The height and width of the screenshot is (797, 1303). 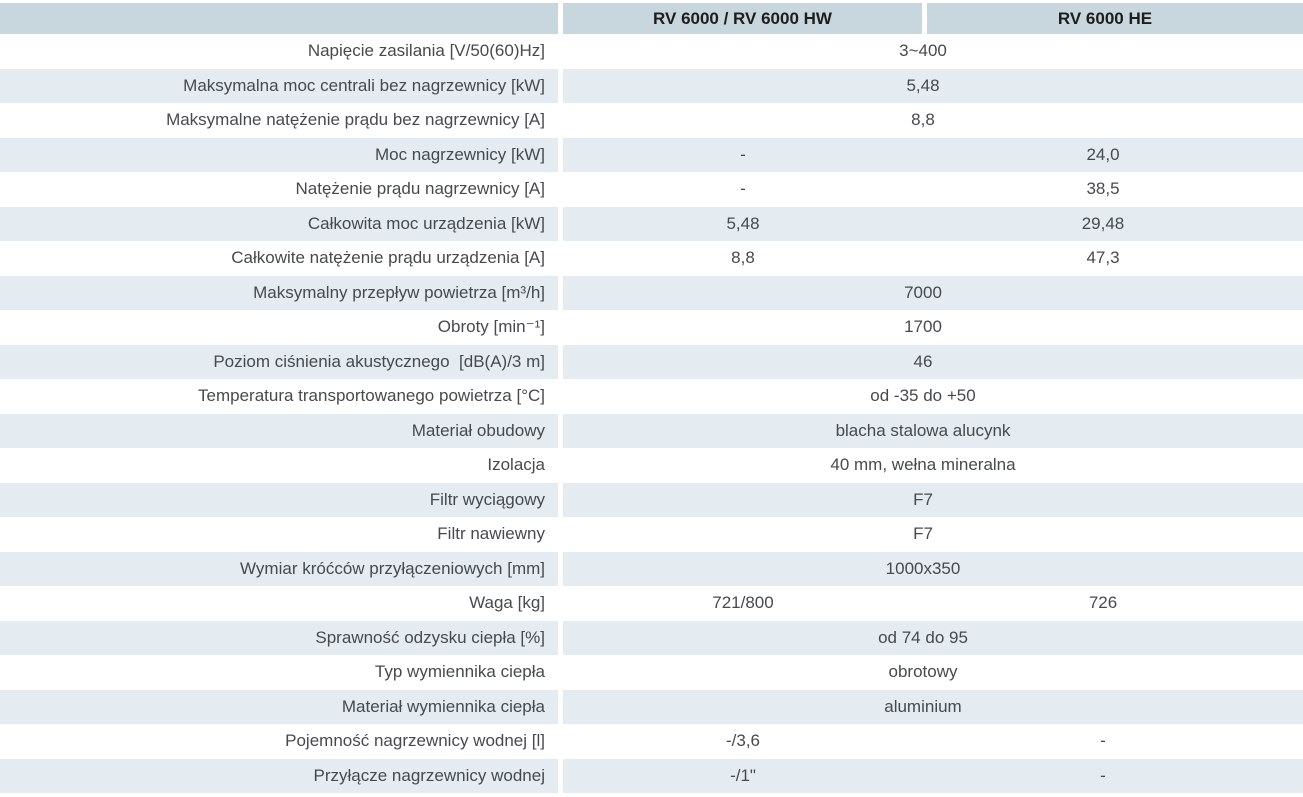 I want to click on row-value: blacha stalowa alucynk, so click(x=933, y=430).